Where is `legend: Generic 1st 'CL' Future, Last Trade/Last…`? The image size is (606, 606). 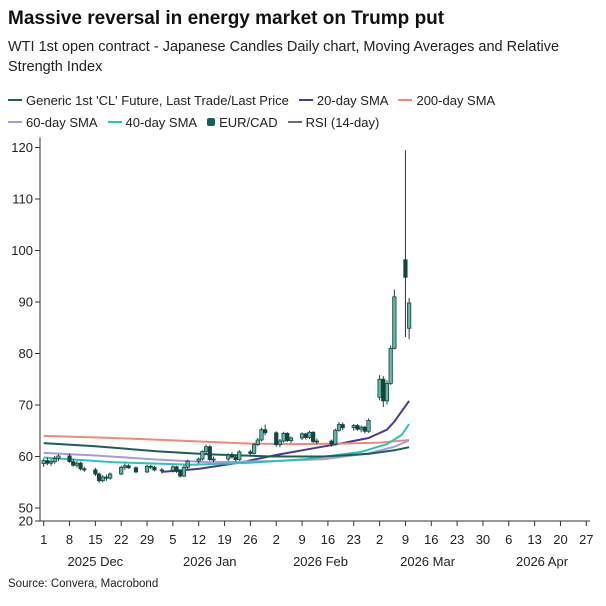 legend: Generic 1st 'CL' Future, Last Trade/Last… is located at coordinates (303, 111).